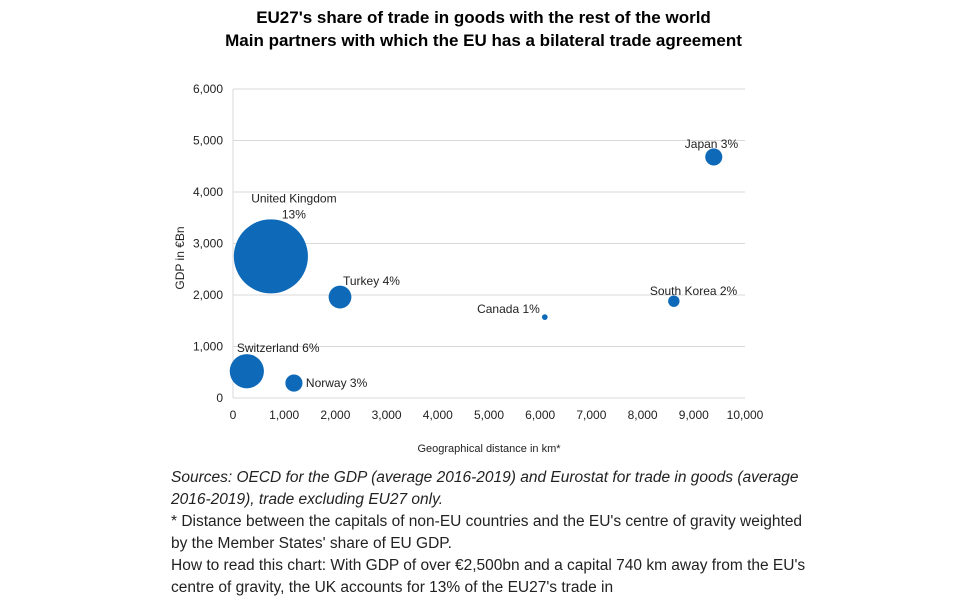  What do you see at coordinates (489, 449) in the screenshot?
I see `x-axis-title: Geographical distance in km*` at bounding box center [489, 449].